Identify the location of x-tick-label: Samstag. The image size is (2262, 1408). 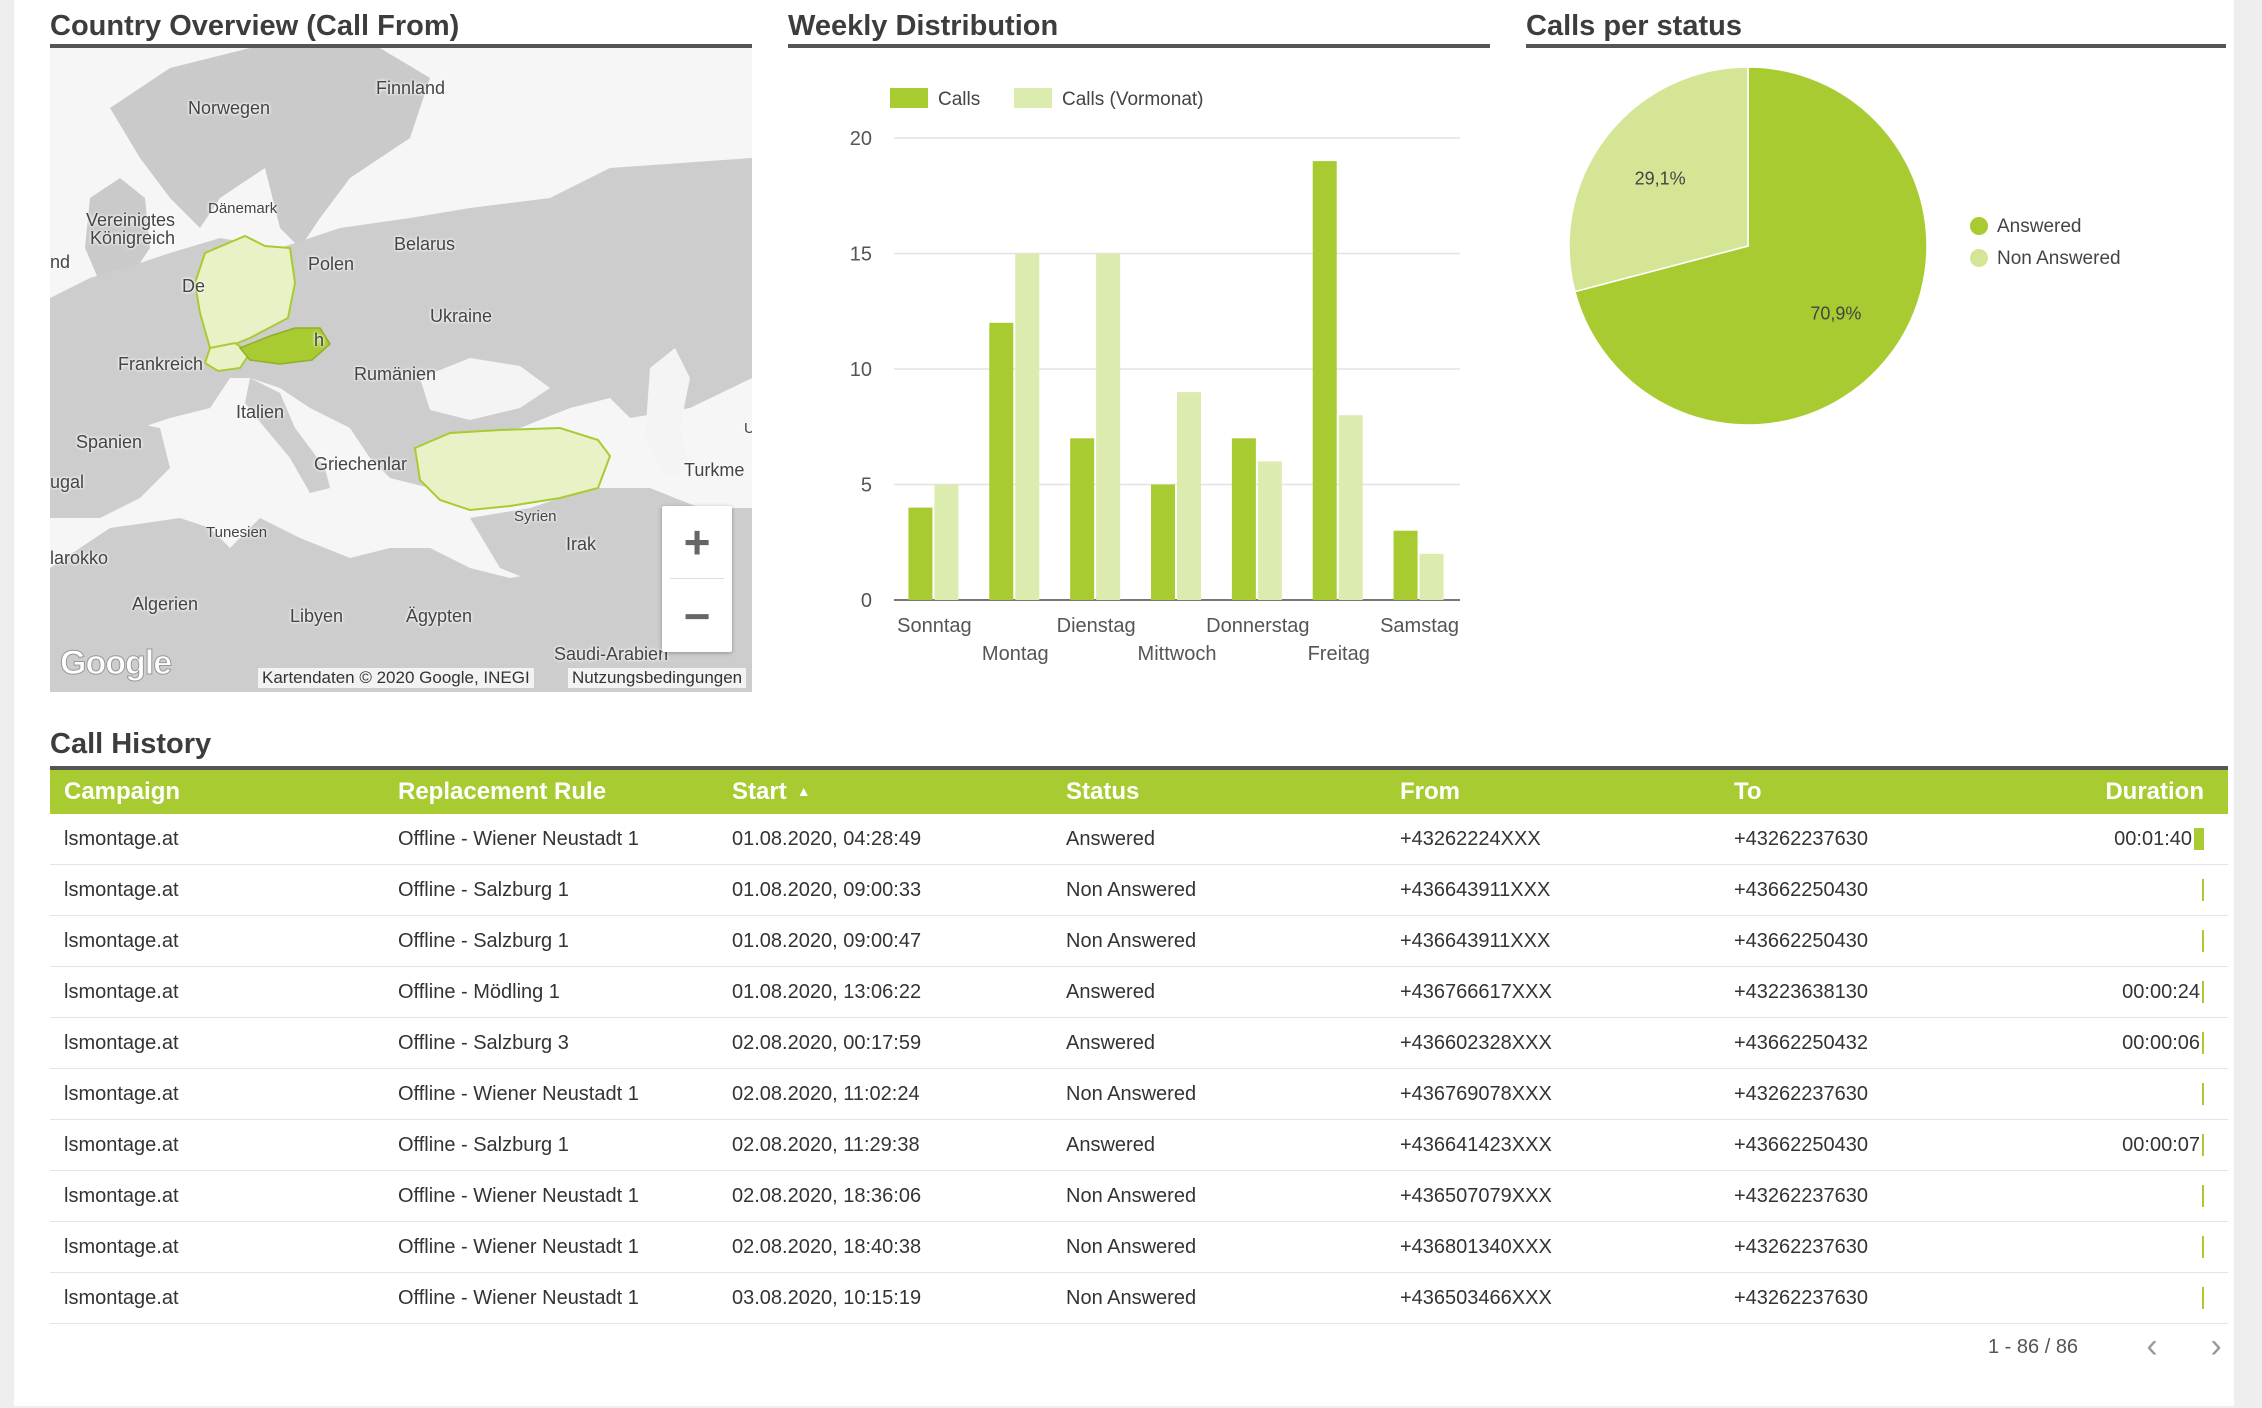
(1419, 626).